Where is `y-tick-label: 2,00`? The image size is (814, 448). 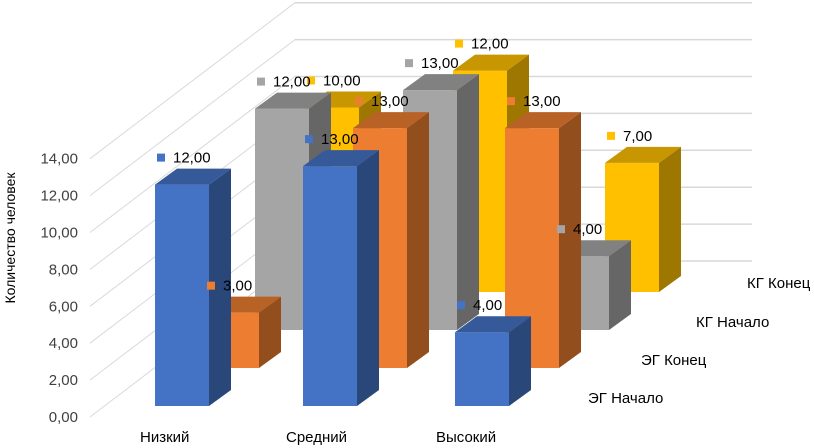
y-tick-label: 2,00 is located at coordinates (63, 380).